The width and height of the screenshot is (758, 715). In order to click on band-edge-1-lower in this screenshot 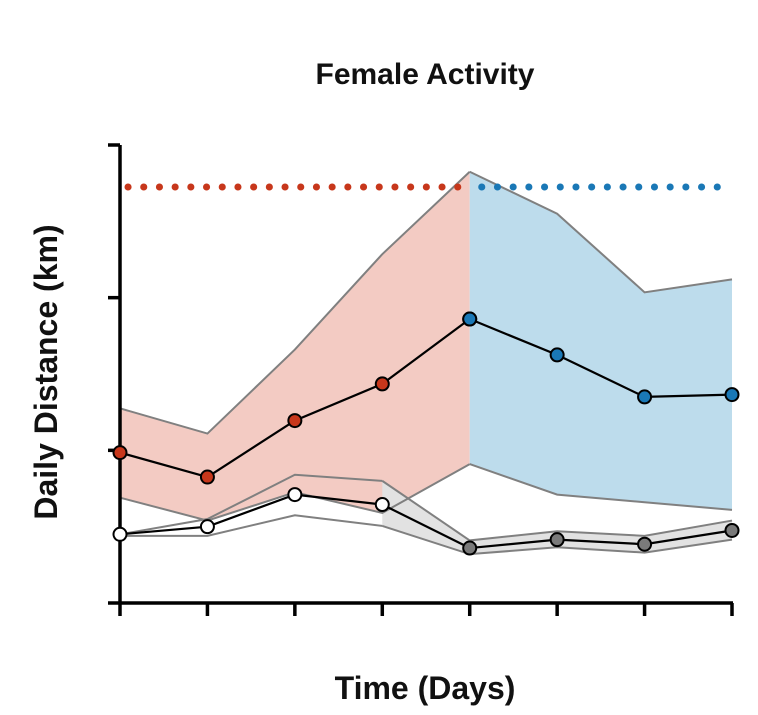, I will do `click(601, 487)`.